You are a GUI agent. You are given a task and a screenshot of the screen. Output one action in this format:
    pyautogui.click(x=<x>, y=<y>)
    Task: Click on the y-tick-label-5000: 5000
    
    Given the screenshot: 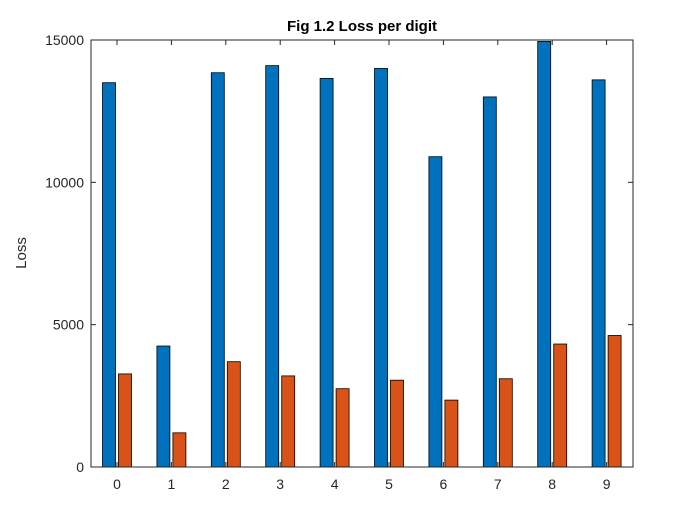 What is the action you would take?
    pyautogui.click(x=68, y=325)
    